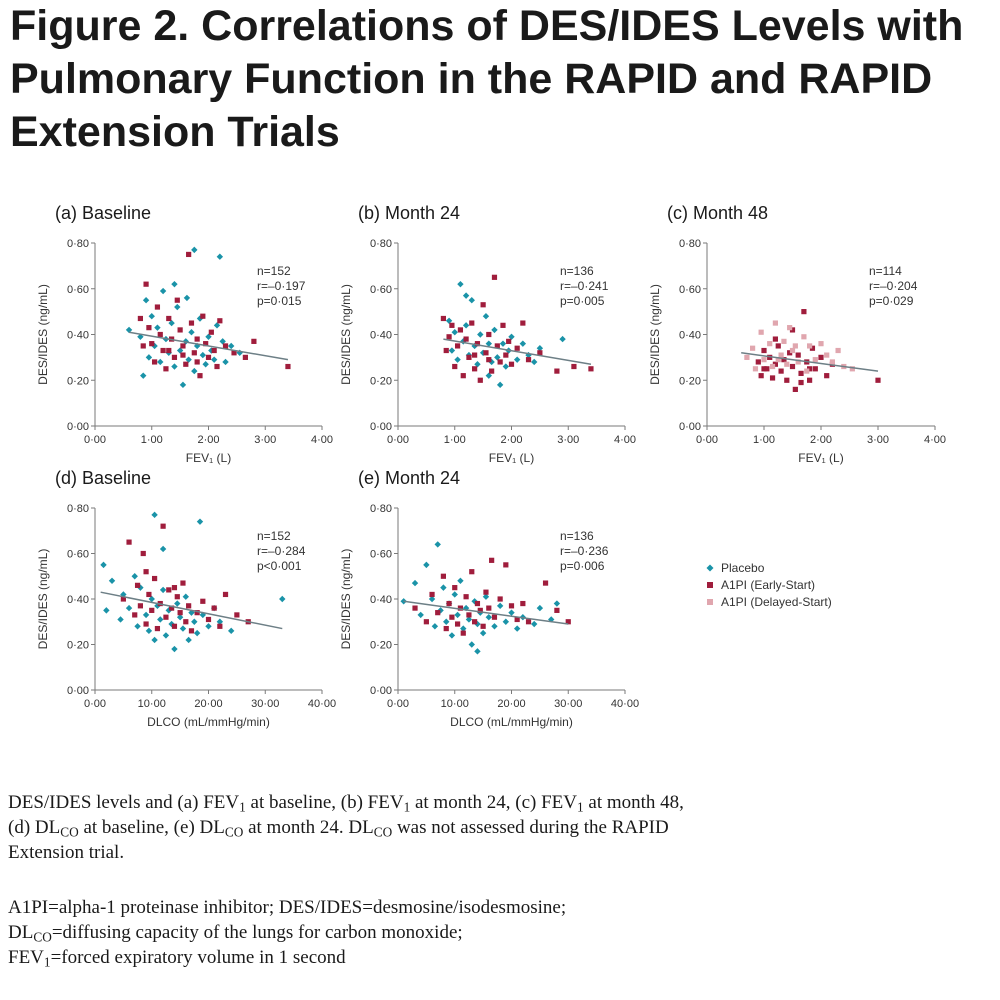 The width and height of the screenshot is (1000, 1000). What do you see at coordinates (505, 334) in the screenshot?
I see `series-placebo` at bounding box center [505, 334].